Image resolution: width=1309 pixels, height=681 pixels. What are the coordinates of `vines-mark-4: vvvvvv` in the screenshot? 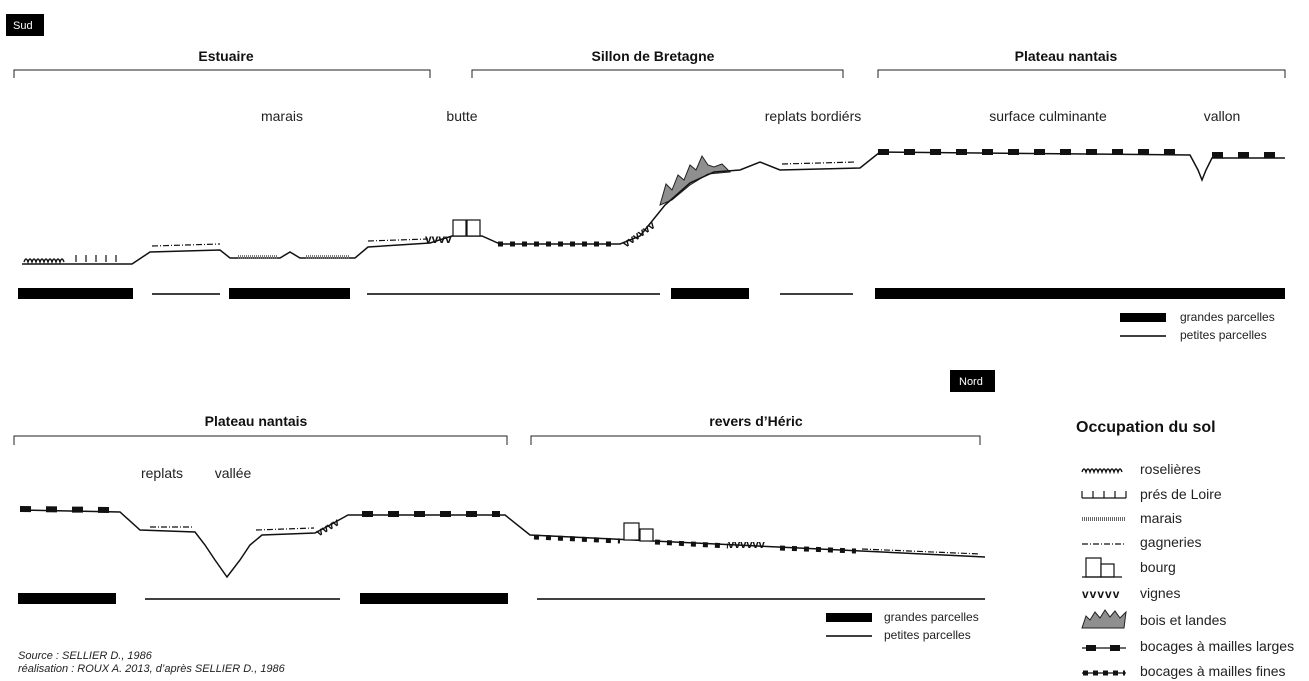 It's located at (747, 545).